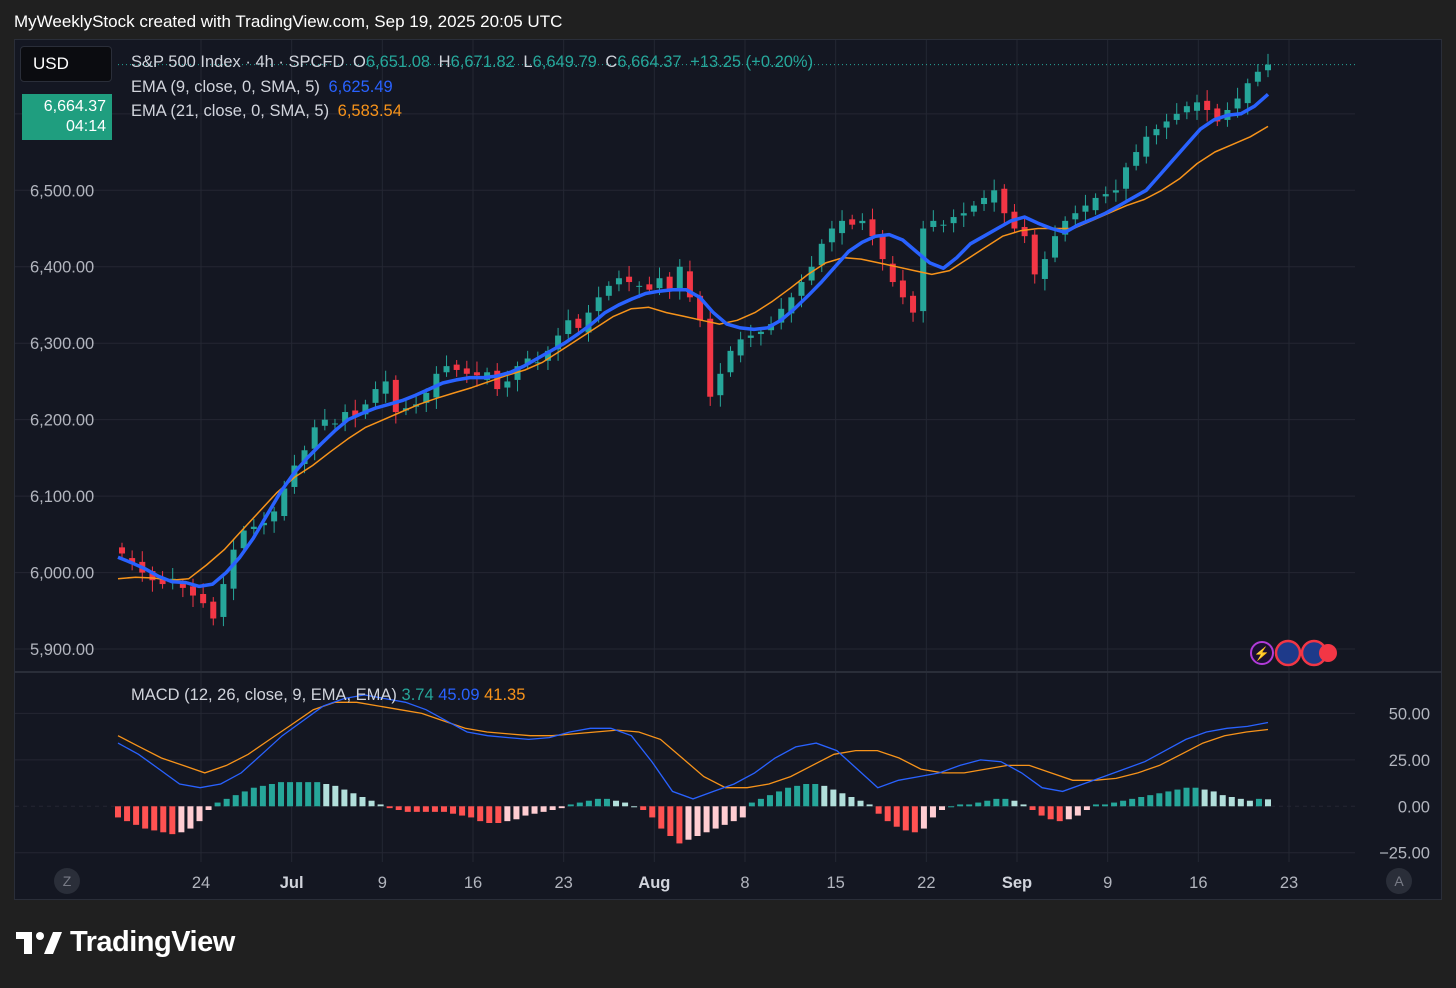  I want to click on macd-axis: 50.00 25.00 0.00 −25.00, so click(1404, 783).